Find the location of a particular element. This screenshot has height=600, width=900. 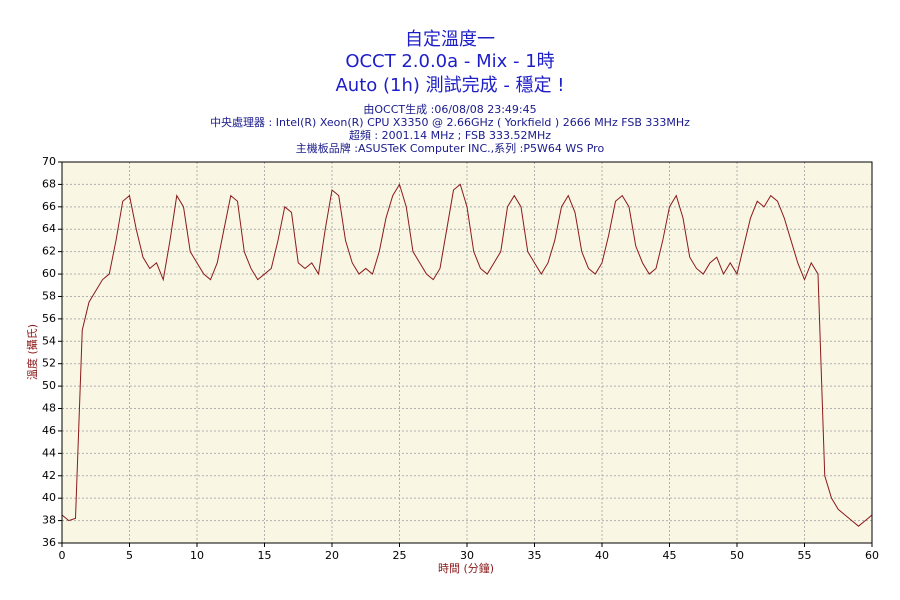

x-tick-label: 35 is located at coordinates (535, 555).